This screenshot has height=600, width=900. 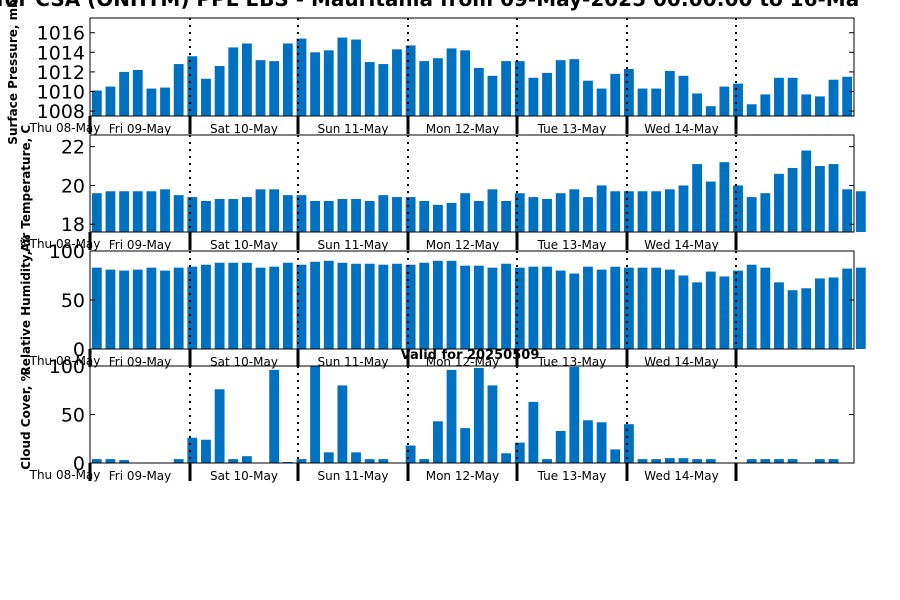 What do you see at coordinates (67, 367) in the screenshot?
I see `y-tick-label: 100` at bounding box center [67, 367].